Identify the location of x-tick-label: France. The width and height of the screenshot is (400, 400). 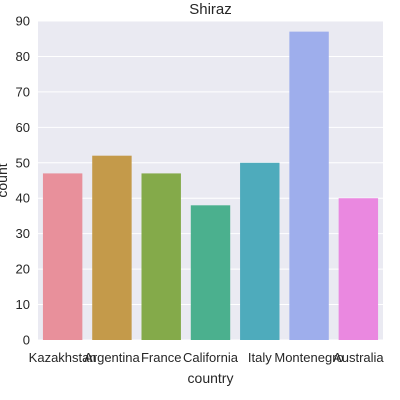
(161, 357).